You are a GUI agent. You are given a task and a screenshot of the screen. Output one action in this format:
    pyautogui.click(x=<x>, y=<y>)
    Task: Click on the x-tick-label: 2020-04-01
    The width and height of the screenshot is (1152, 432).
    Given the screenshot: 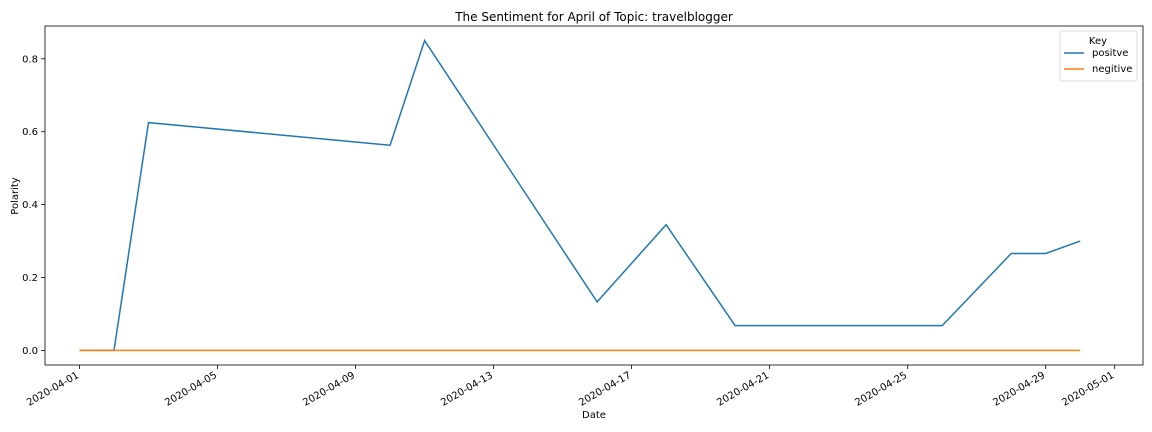 What is the action you would take?
    pyautogui.click(x=53, y=389)
    